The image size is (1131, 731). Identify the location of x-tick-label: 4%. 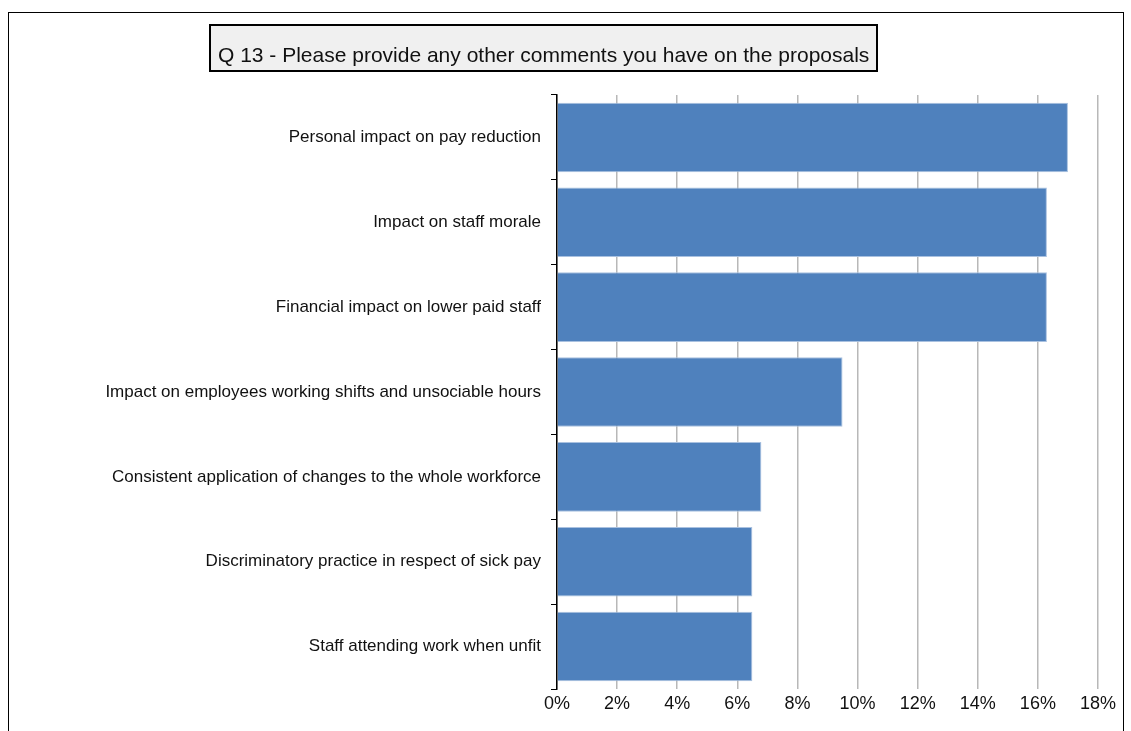
(677, 702).